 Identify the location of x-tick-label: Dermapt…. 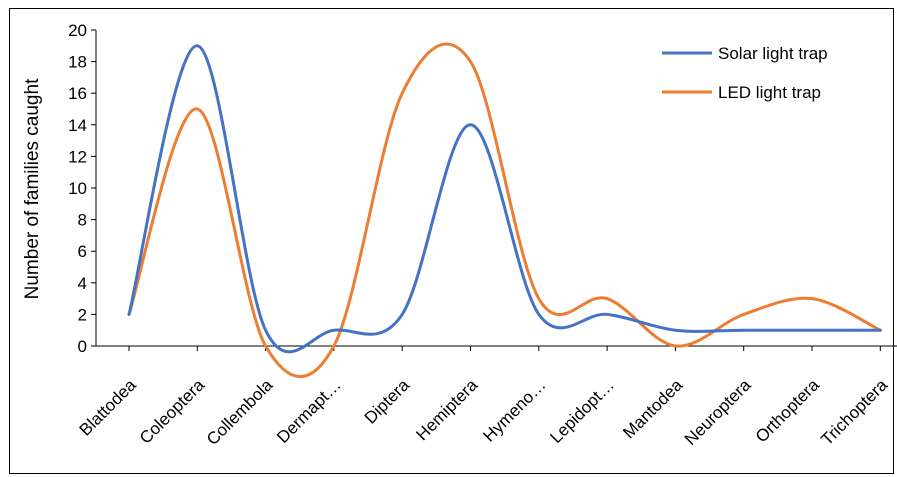
(309, 411).